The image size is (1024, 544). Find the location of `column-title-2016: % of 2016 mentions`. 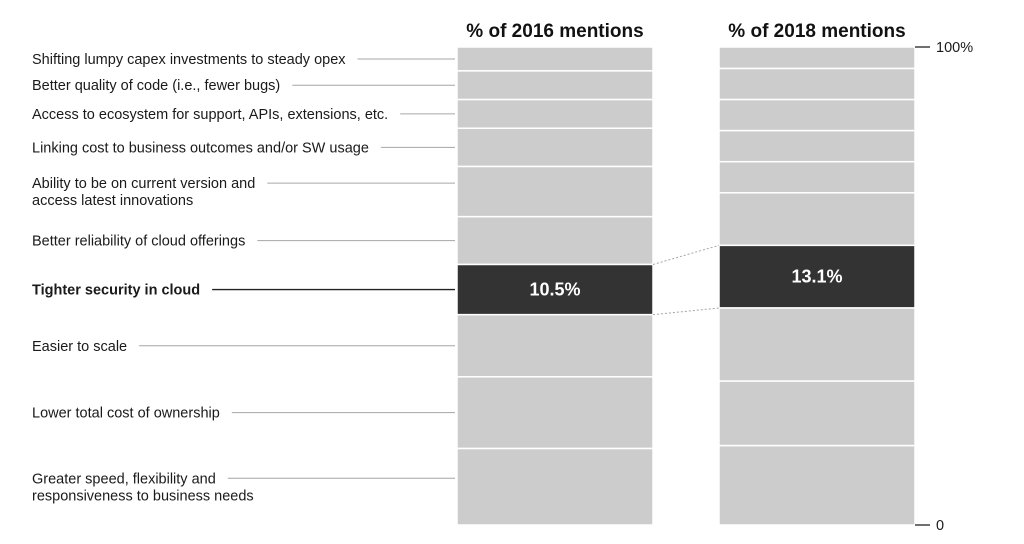

column-title-2016: % of 2016 mentions is located at coordinates (554, 31).